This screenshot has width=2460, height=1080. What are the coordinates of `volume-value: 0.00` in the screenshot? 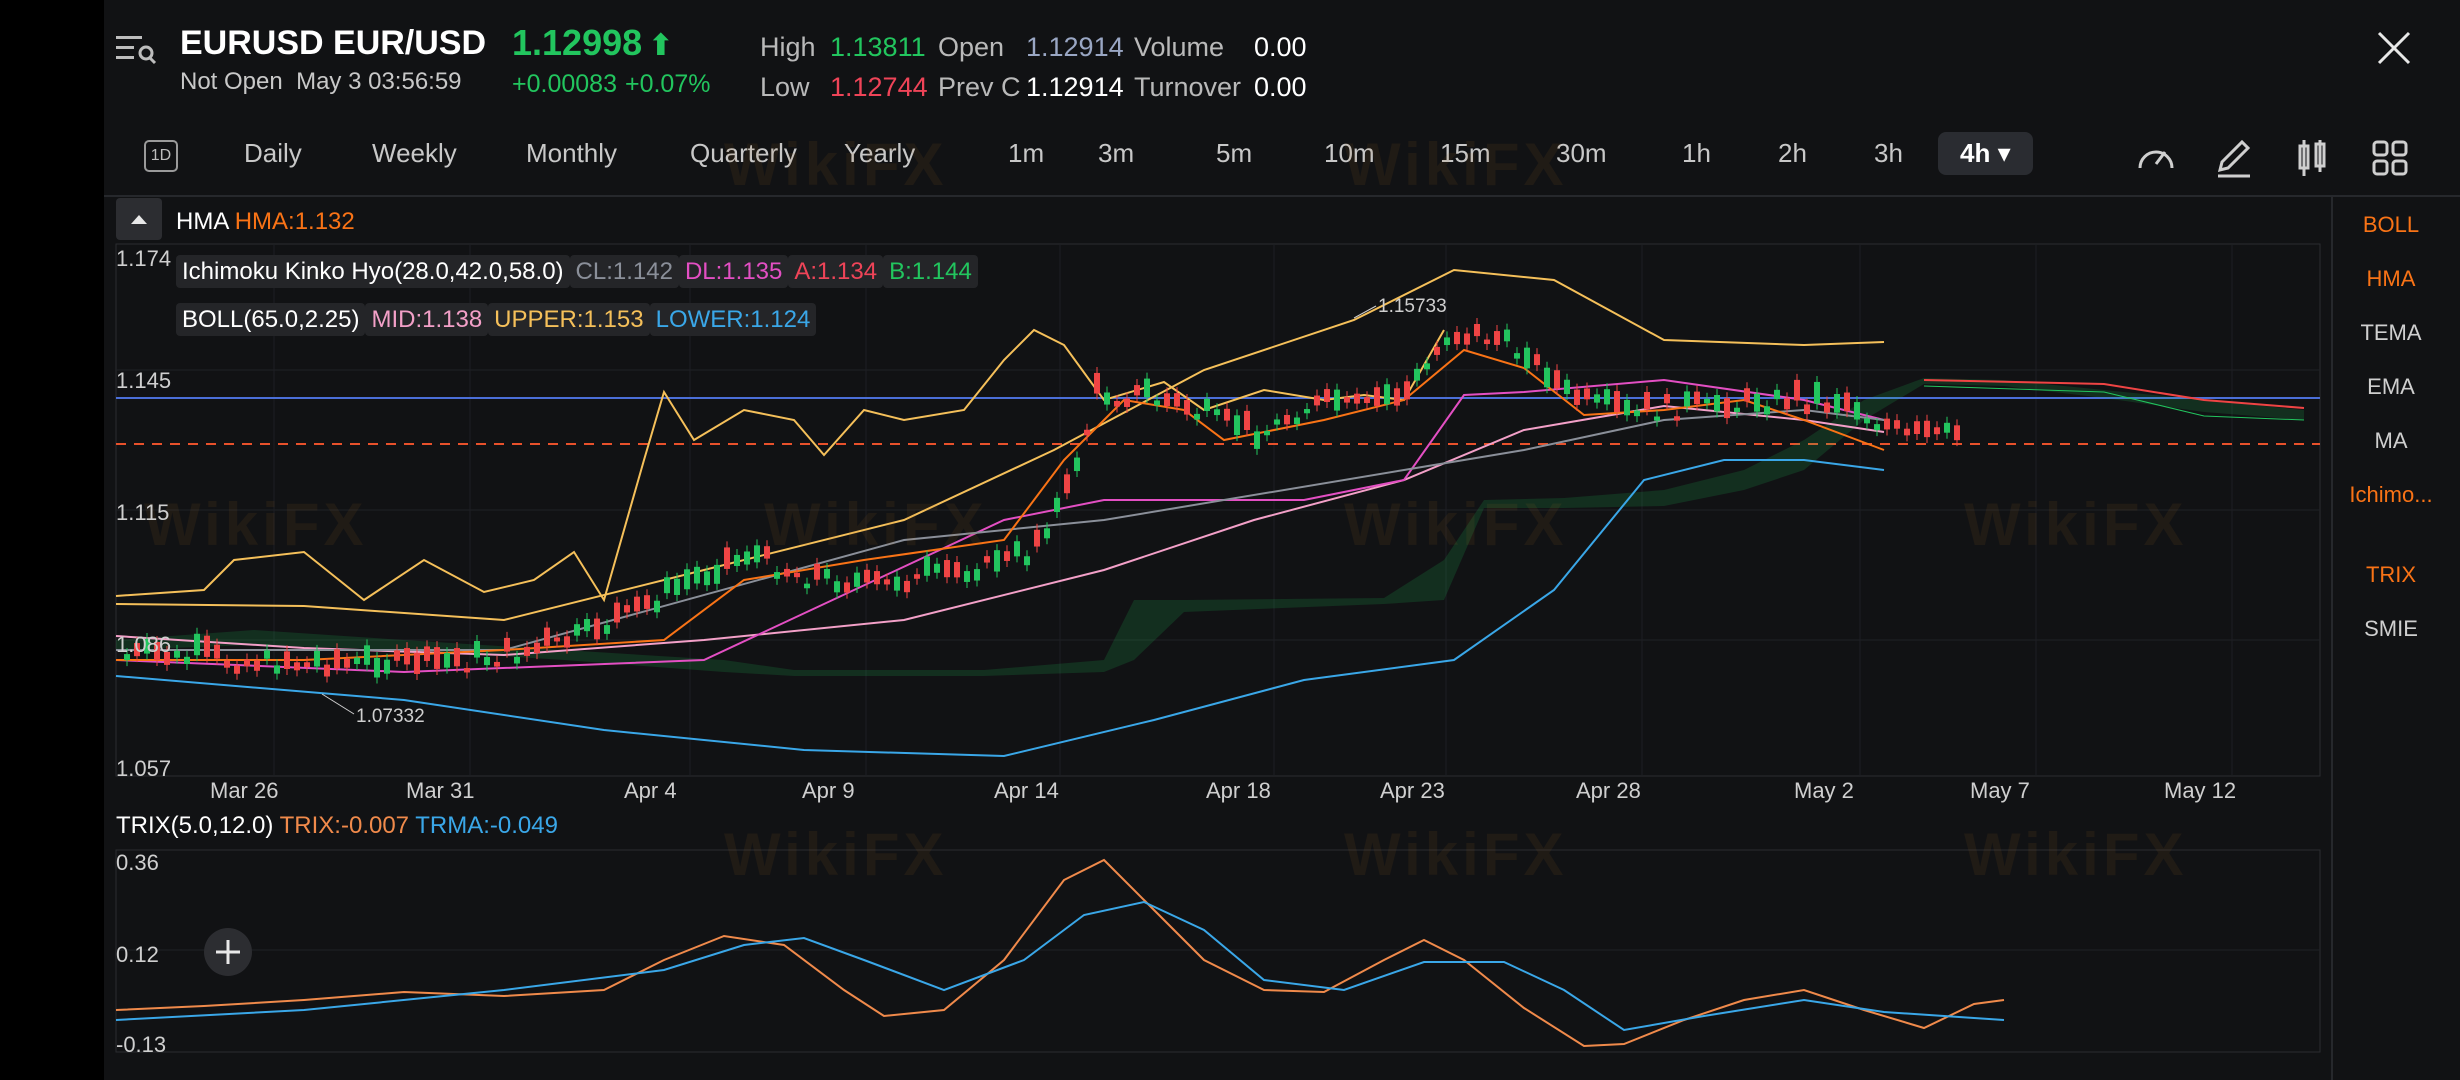 It's located at (1280, 47).